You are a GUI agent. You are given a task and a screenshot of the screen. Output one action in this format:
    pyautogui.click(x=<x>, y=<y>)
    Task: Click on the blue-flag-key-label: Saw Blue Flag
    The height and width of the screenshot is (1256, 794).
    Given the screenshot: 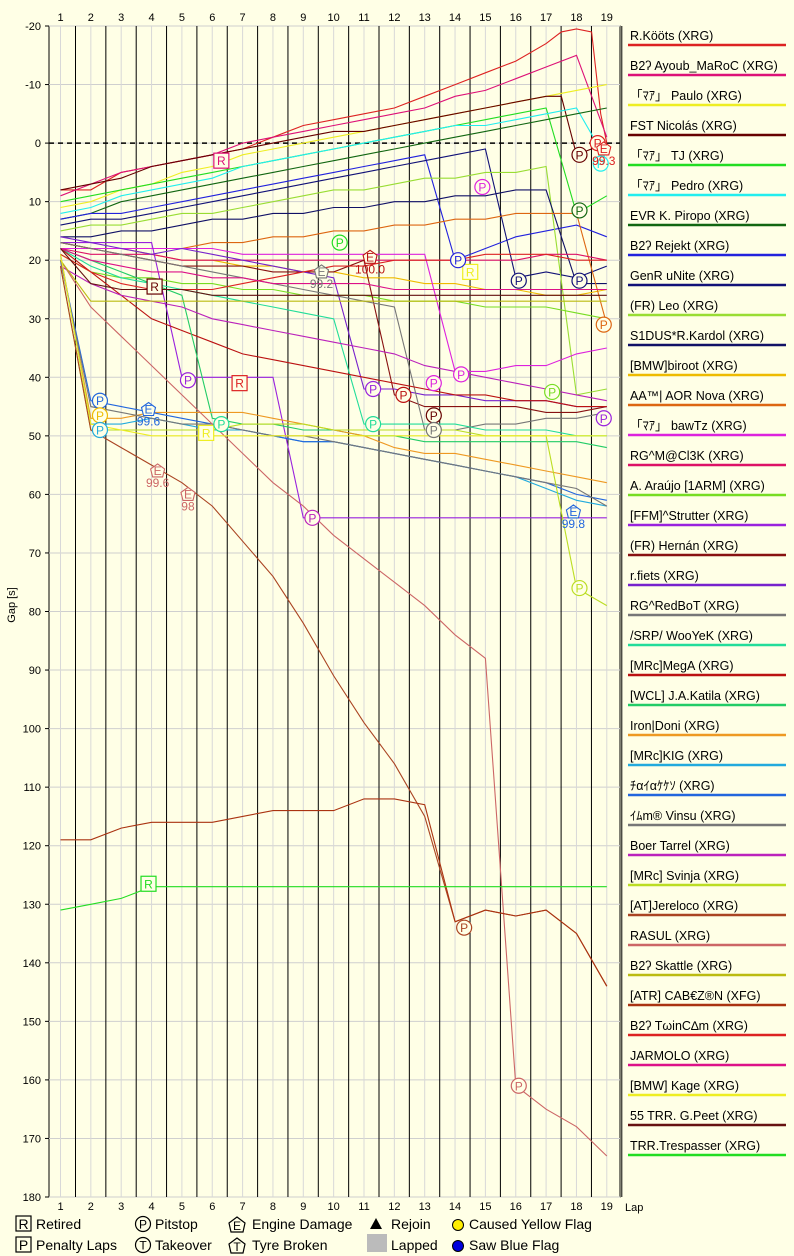 What is the action you would take?
    pyautogui.click(x=514, y=1245)
    